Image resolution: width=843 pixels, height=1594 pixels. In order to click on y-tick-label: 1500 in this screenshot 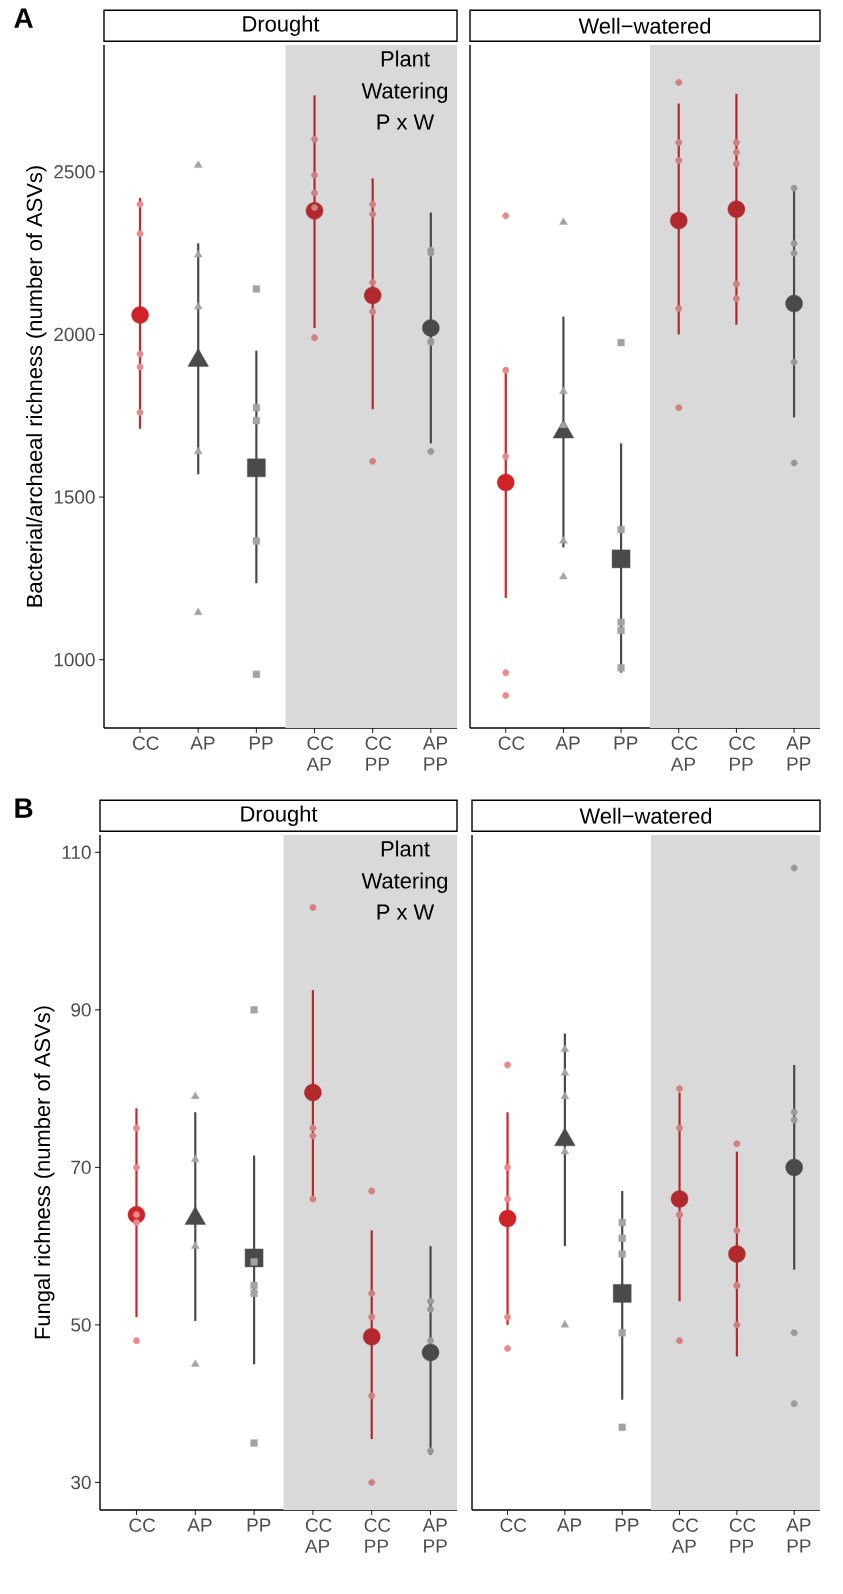, I will do `click(74, 497)`.